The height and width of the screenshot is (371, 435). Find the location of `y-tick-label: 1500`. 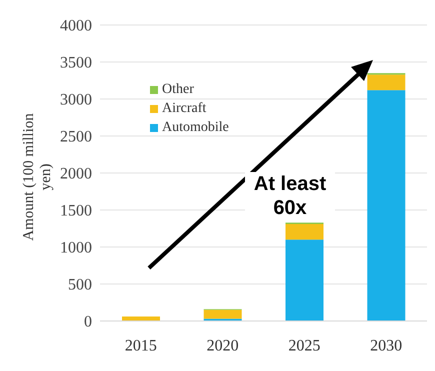

y-tick-label: 1500 is located at coordinates (76, 211).